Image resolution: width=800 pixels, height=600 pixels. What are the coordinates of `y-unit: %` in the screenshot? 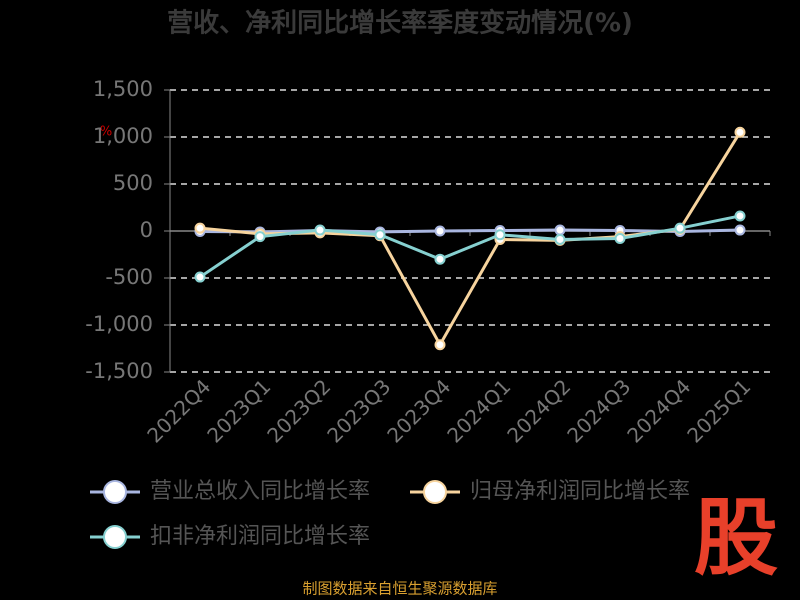 It's located at (106, 132).